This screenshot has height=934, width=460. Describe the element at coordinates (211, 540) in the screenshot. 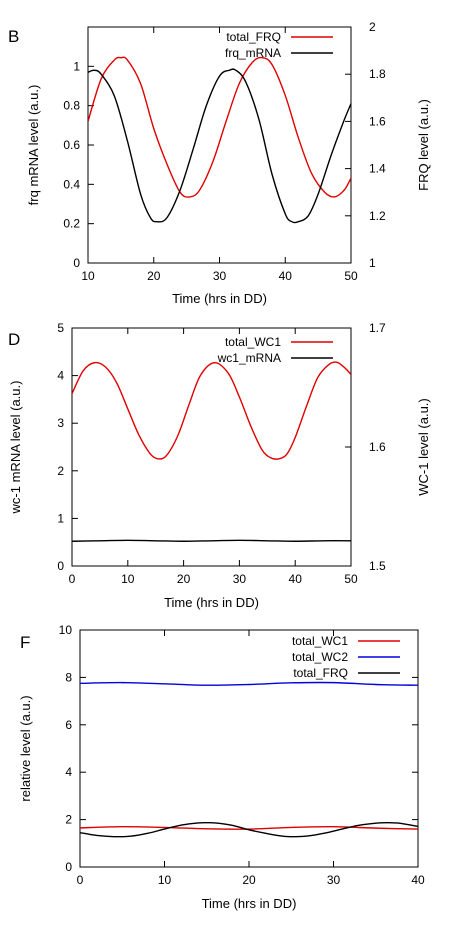

I see `series-line-wc1-mrna` at that location.